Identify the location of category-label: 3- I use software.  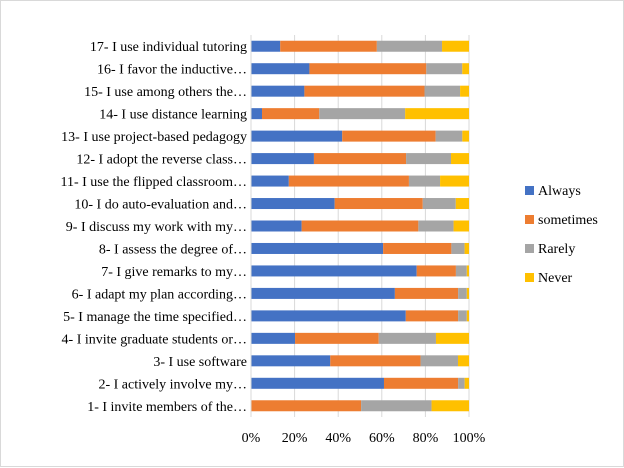
(200, 362).